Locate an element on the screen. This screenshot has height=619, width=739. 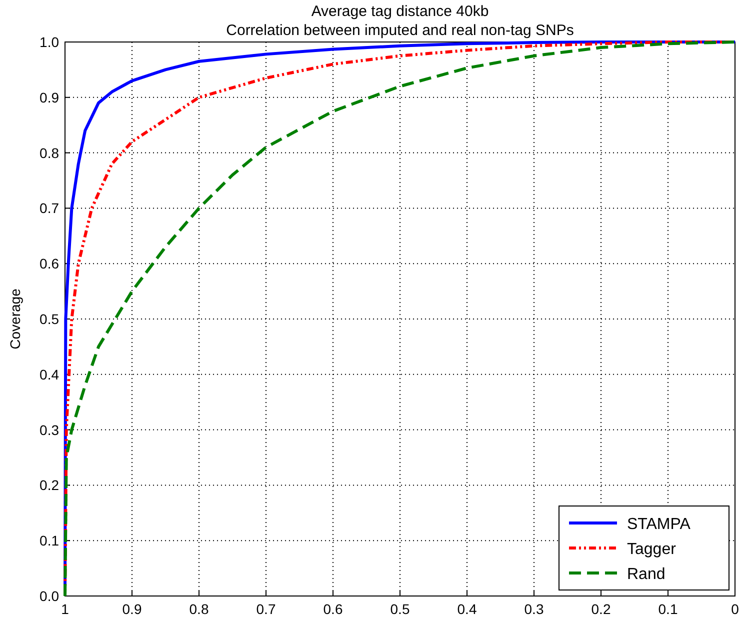
y-tick-label: 0.7 is located at coordinates (50, 208).